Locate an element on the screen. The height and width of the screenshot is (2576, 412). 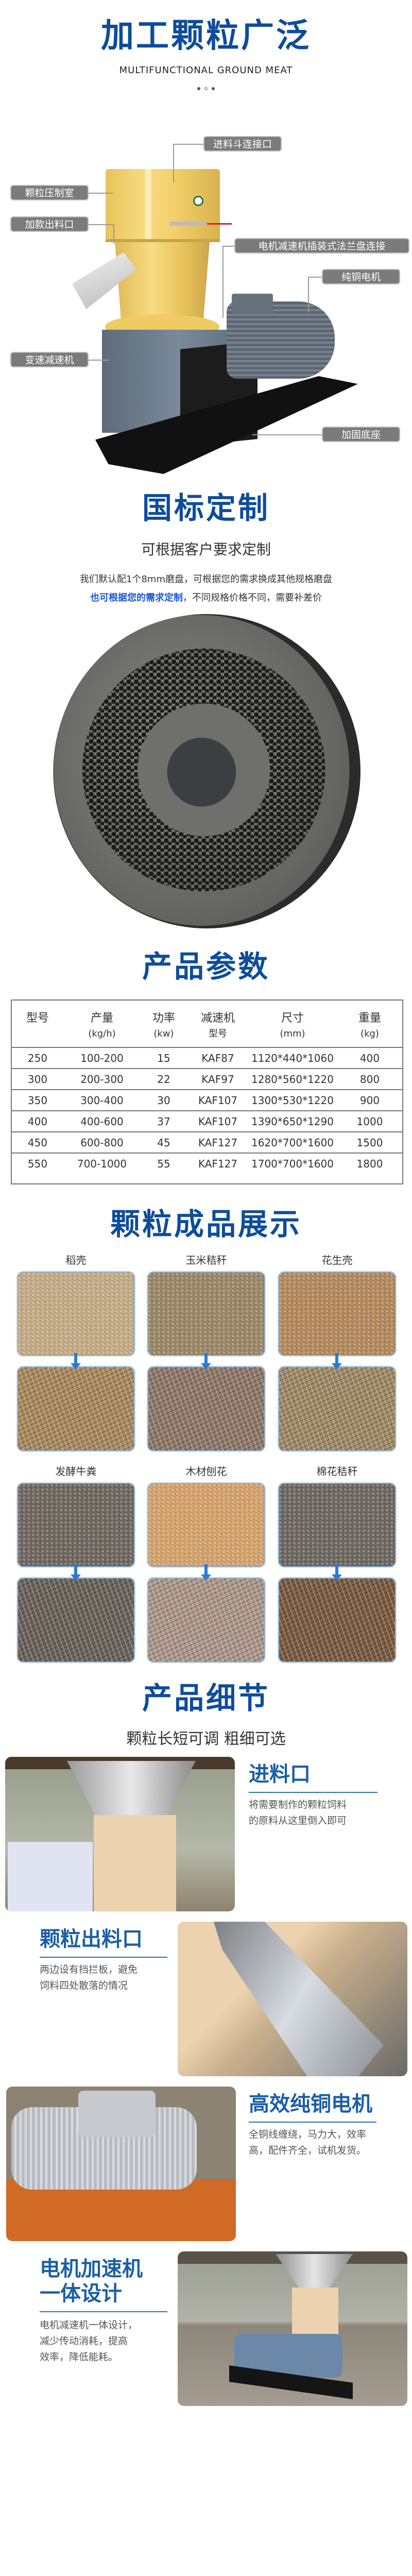
table-cell: 300 is located at coordinates (37, 1079).